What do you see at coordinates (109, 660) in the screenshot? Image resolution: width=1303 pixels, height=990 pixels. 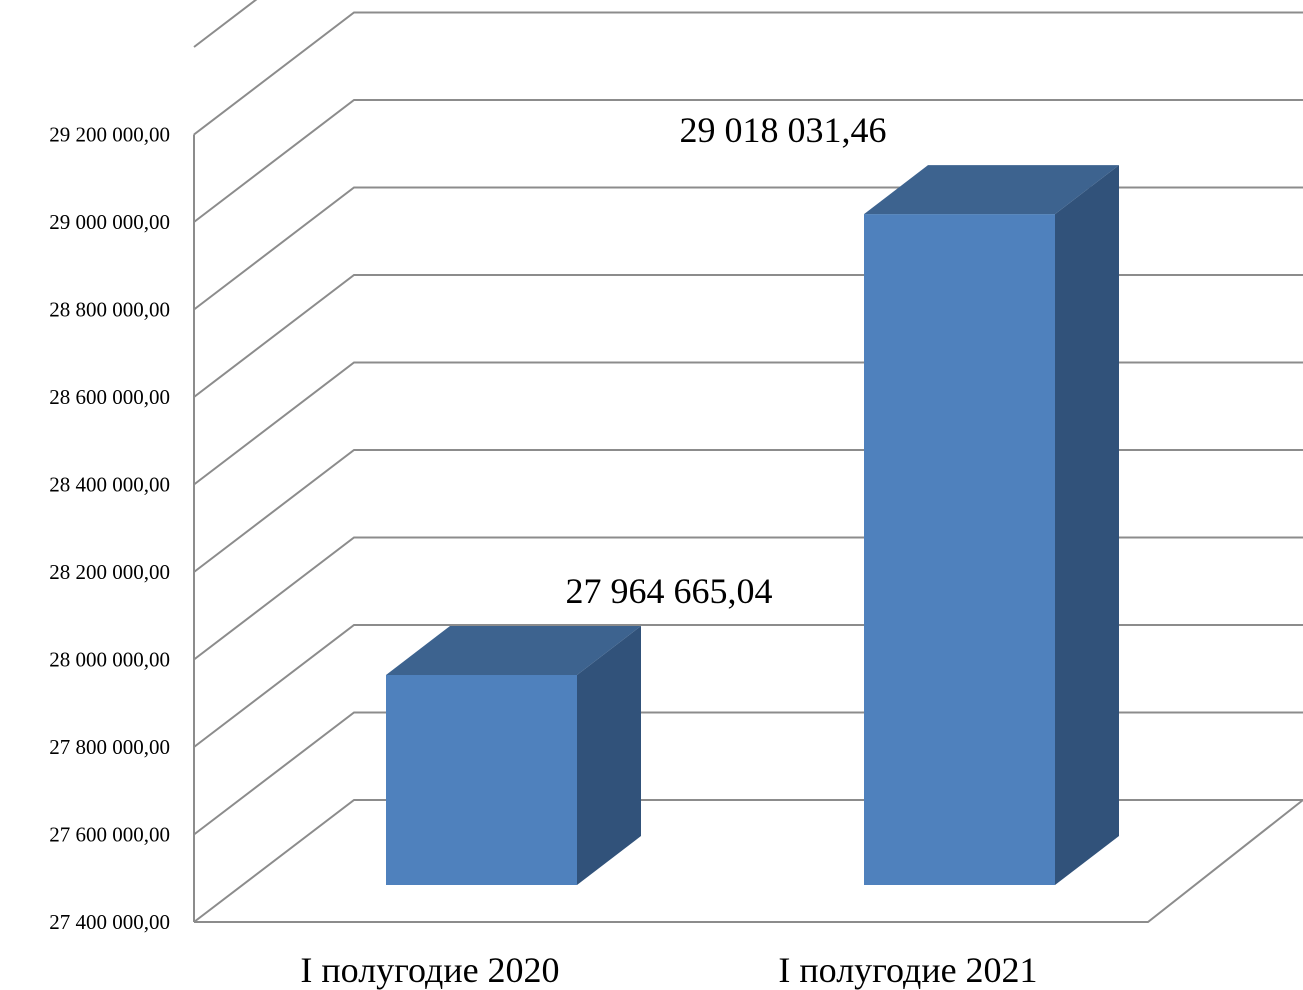 I see `y-tick-label: 28 000 000,00` at bounding box center [109, 660].